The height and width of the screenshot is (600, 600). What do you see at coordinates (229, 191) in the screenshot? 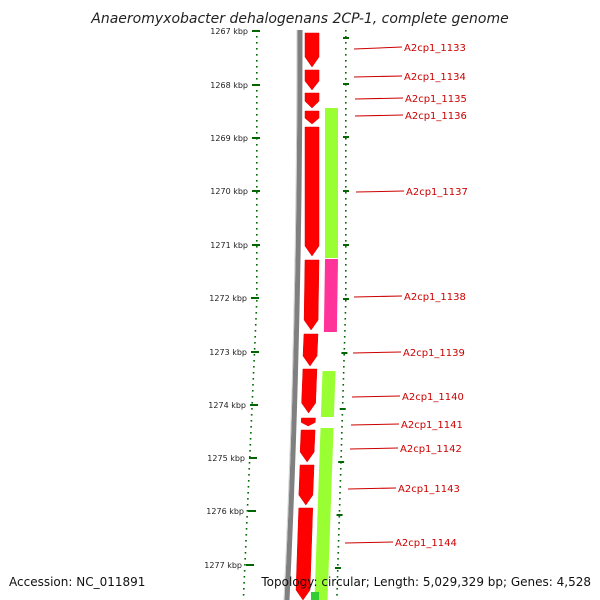
I see `ruler-tick-label: 1270 kbp` at bounding box center [229, 191].